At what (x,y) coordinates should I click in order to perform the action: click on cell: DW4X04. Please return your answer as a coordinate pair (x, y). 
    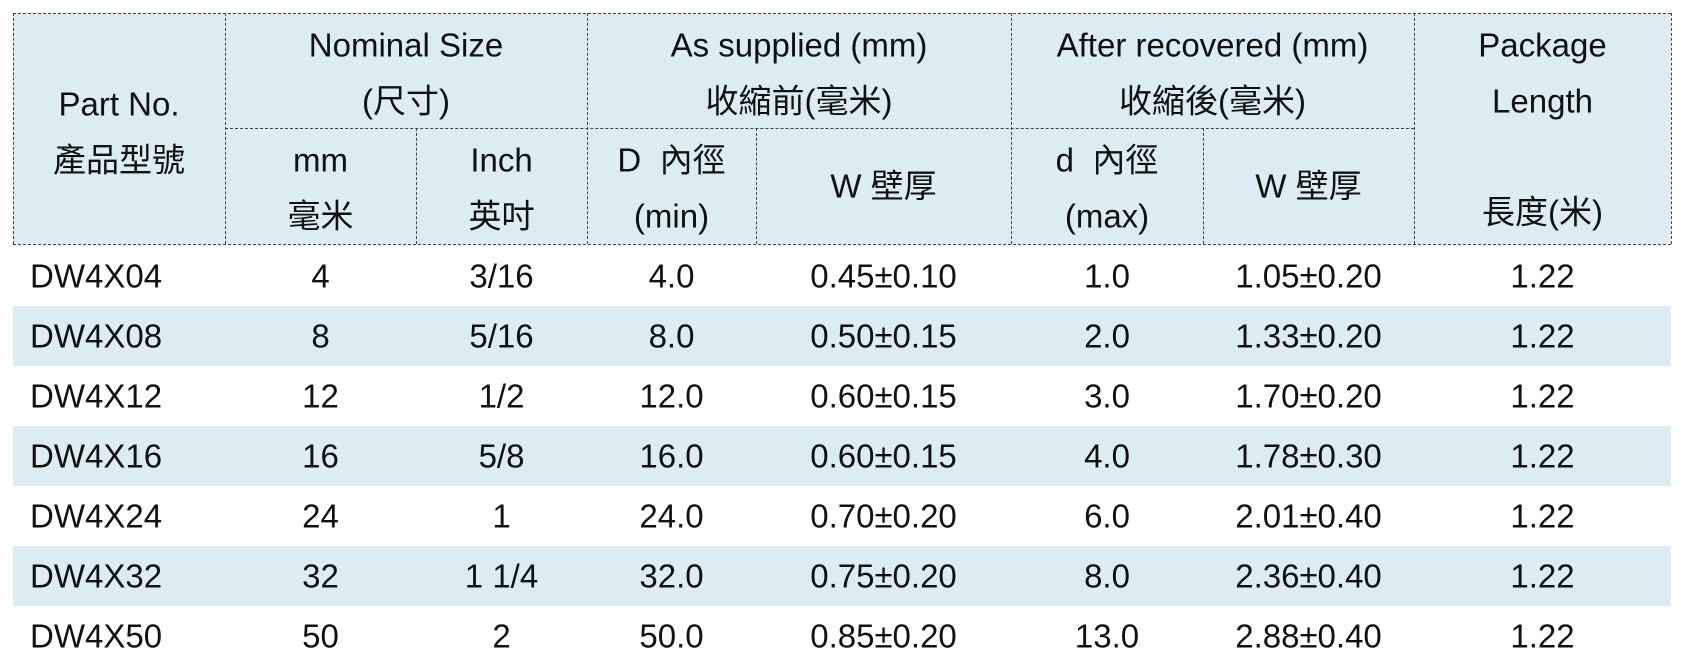
    Looking at the image, I should click on (96, 276).